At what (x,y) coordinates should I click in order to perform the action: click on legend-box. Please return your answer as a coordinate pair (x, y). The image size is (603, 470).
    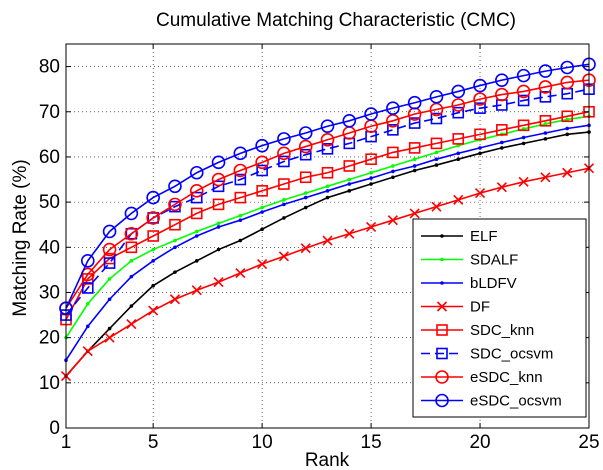
    Looking at the image, I should click on (499, 318).